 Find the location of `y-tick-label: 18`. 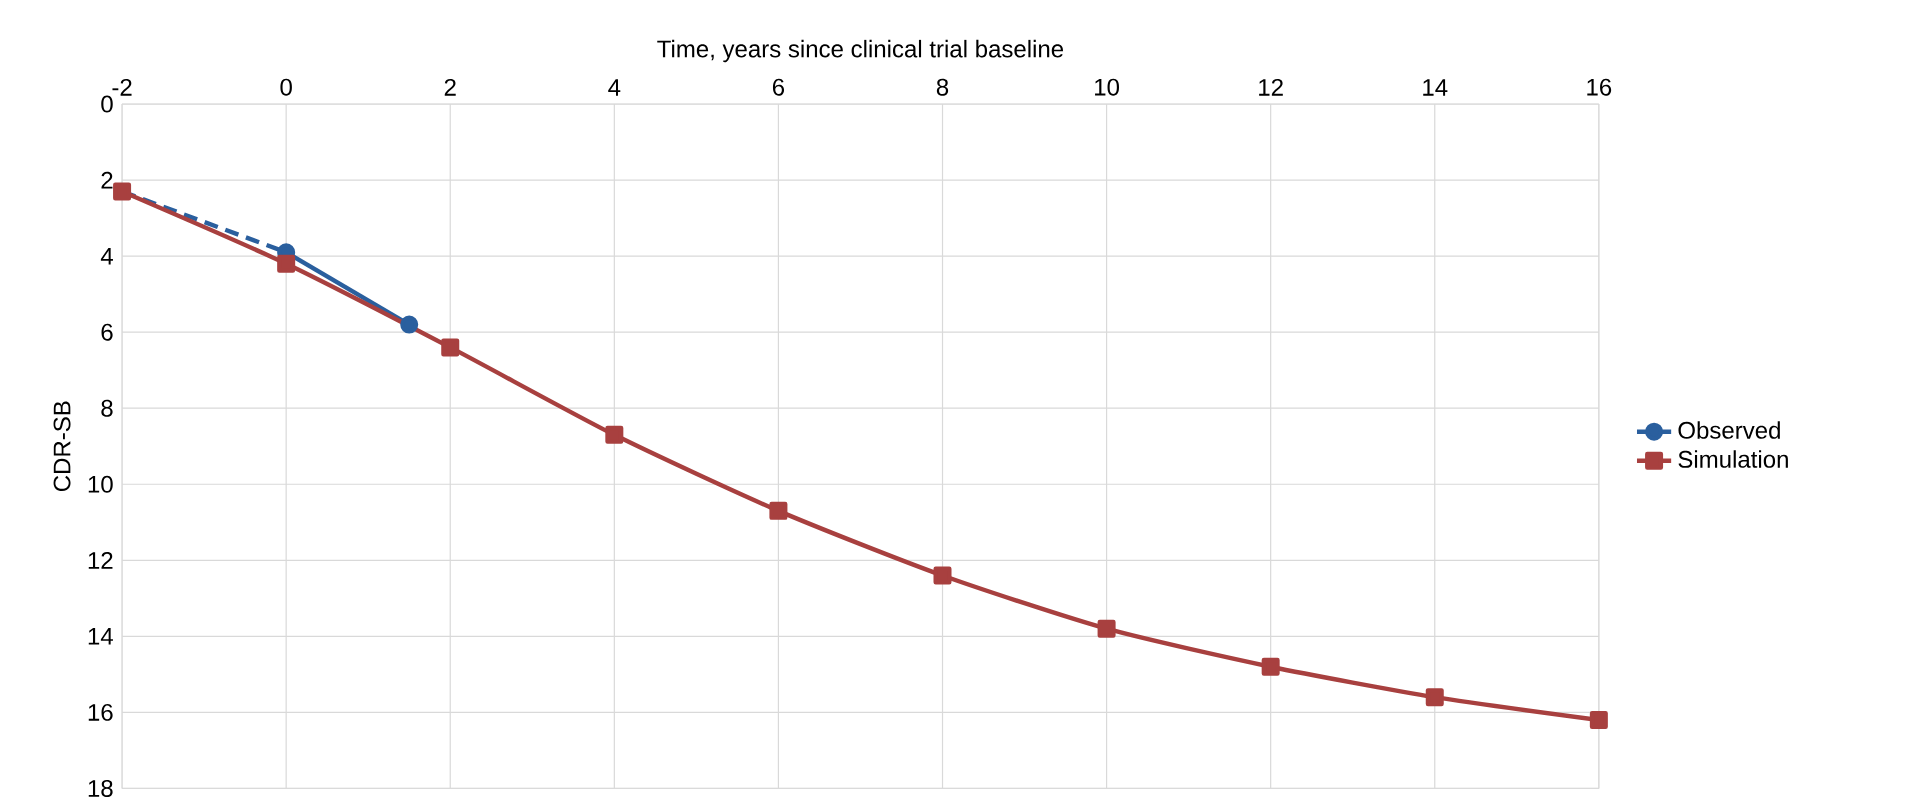

y-tick-label: 18 is located at coordinates (100, 788).